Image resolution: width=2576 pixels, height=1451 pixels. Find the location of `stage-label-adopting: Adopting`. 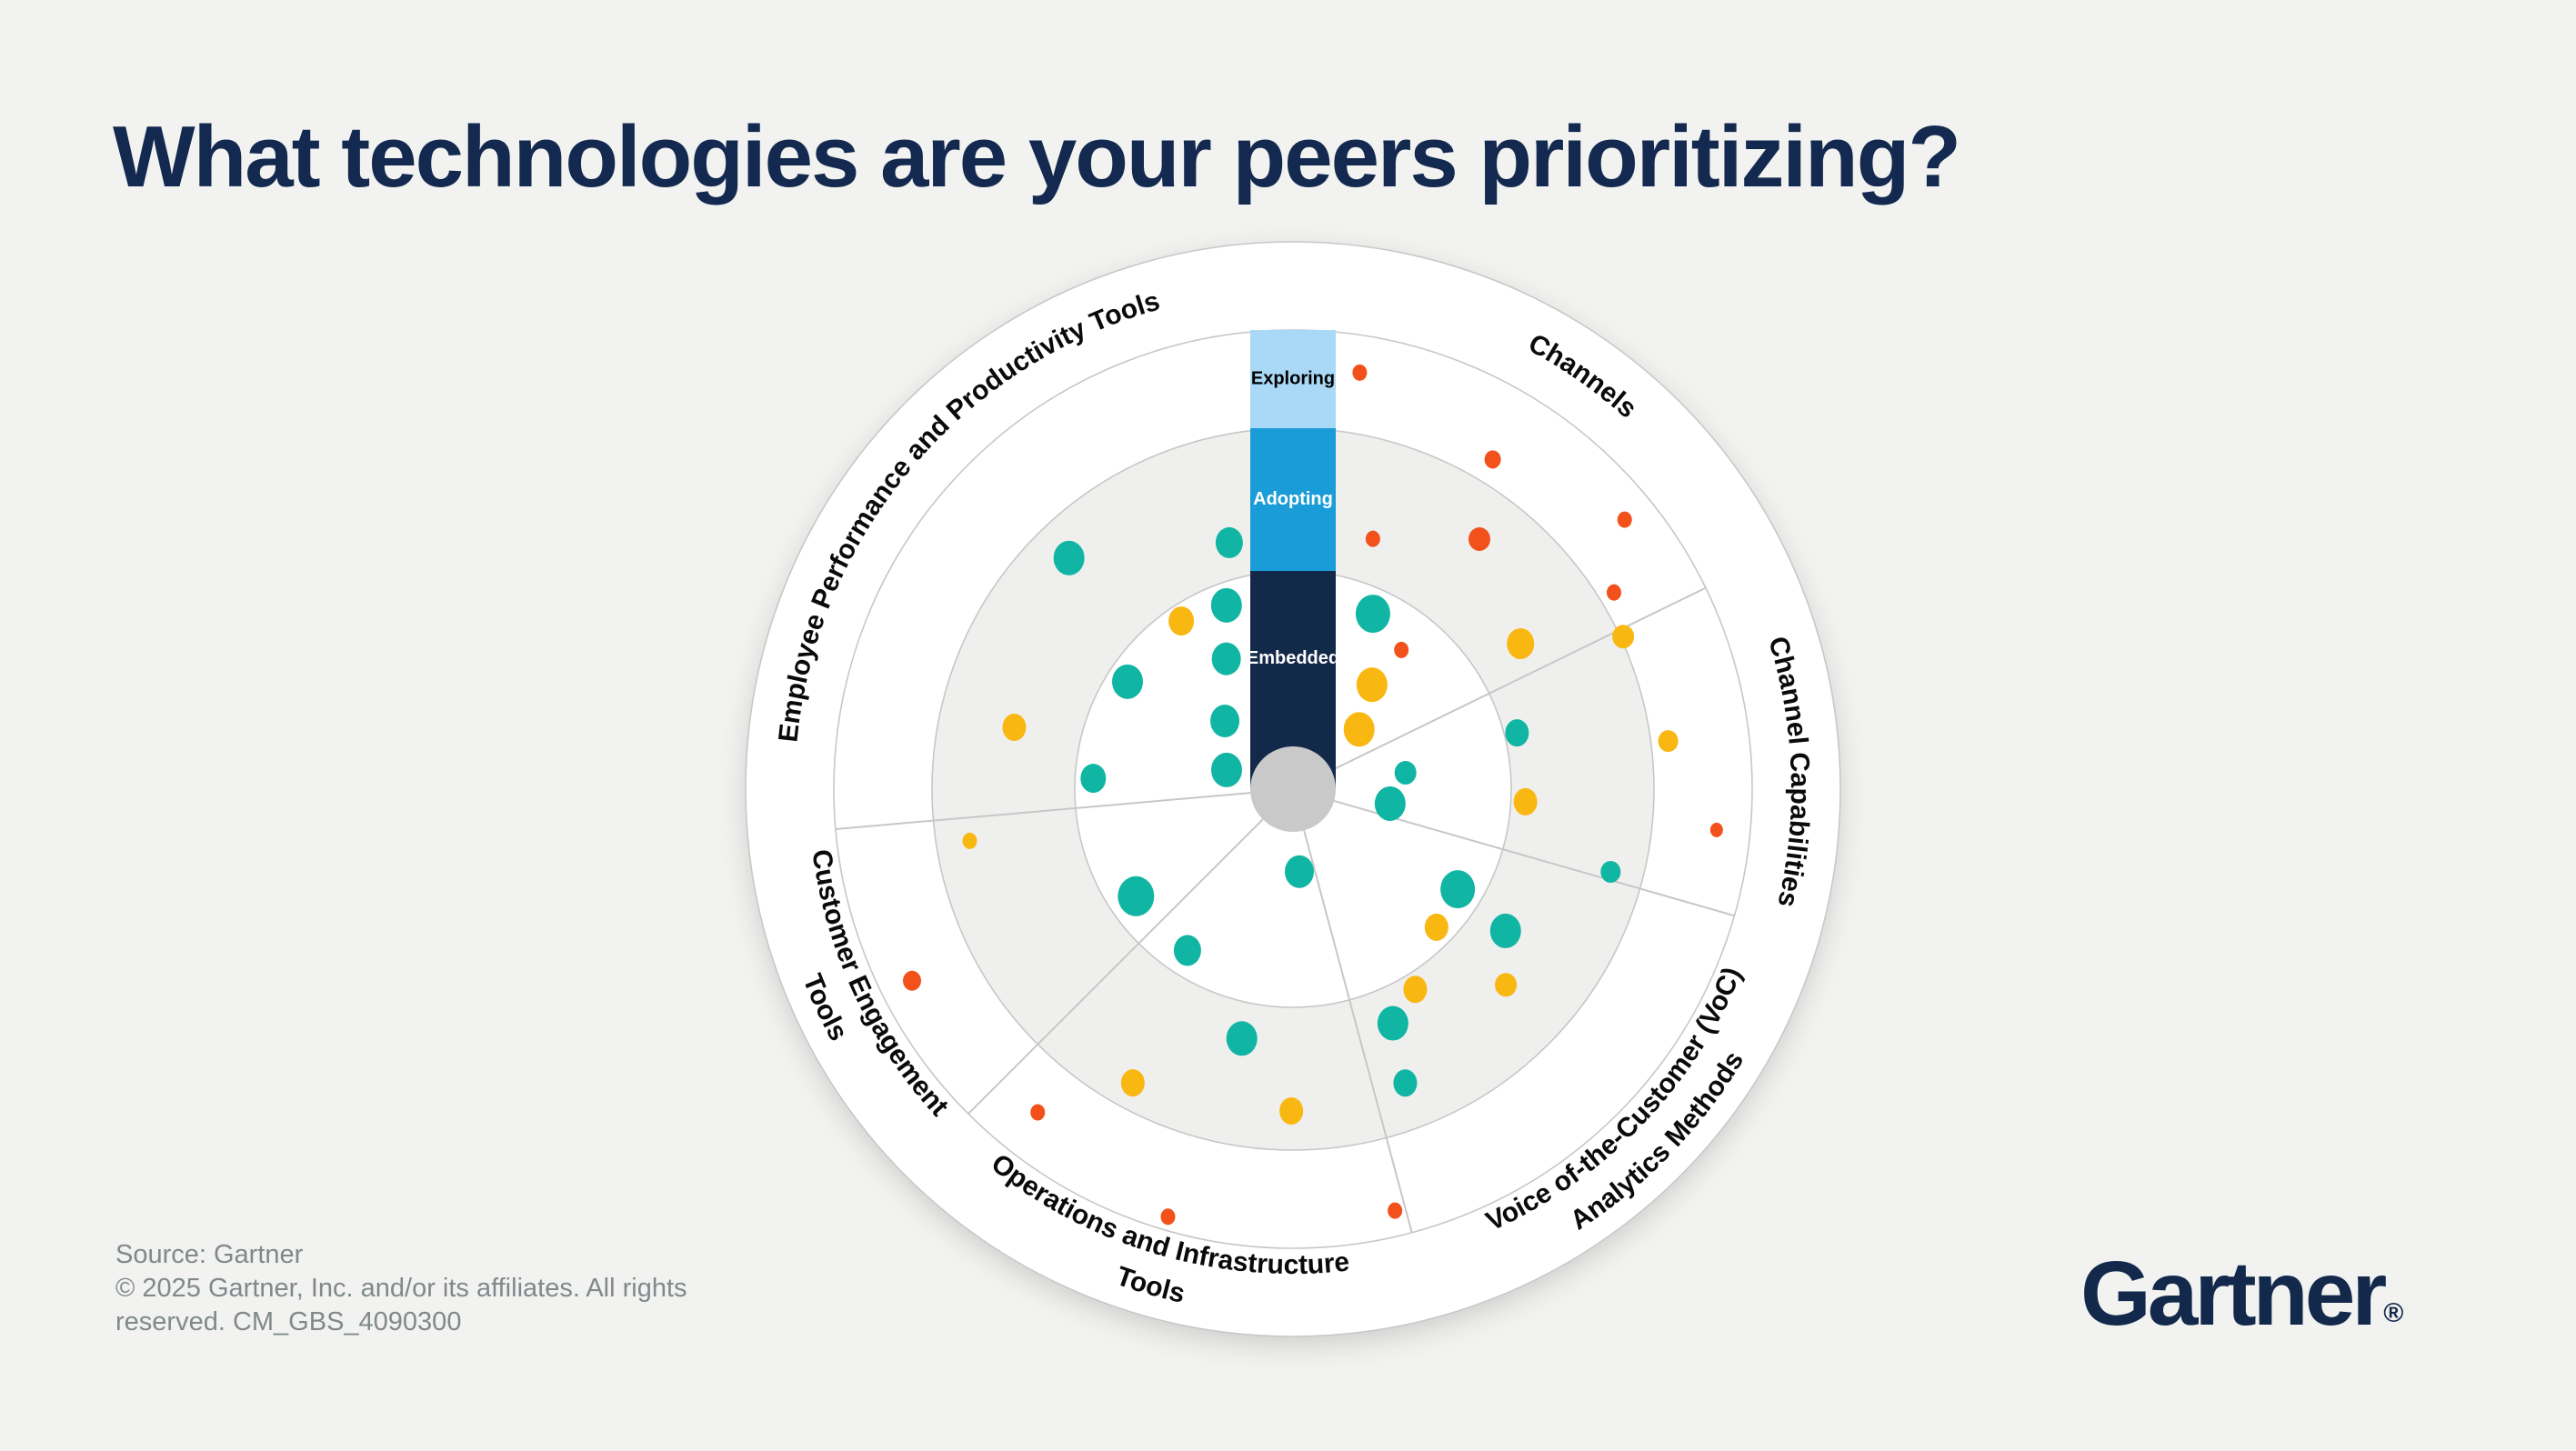

stage-label-adopting: Adopting is located at coordinates (1293, 499).